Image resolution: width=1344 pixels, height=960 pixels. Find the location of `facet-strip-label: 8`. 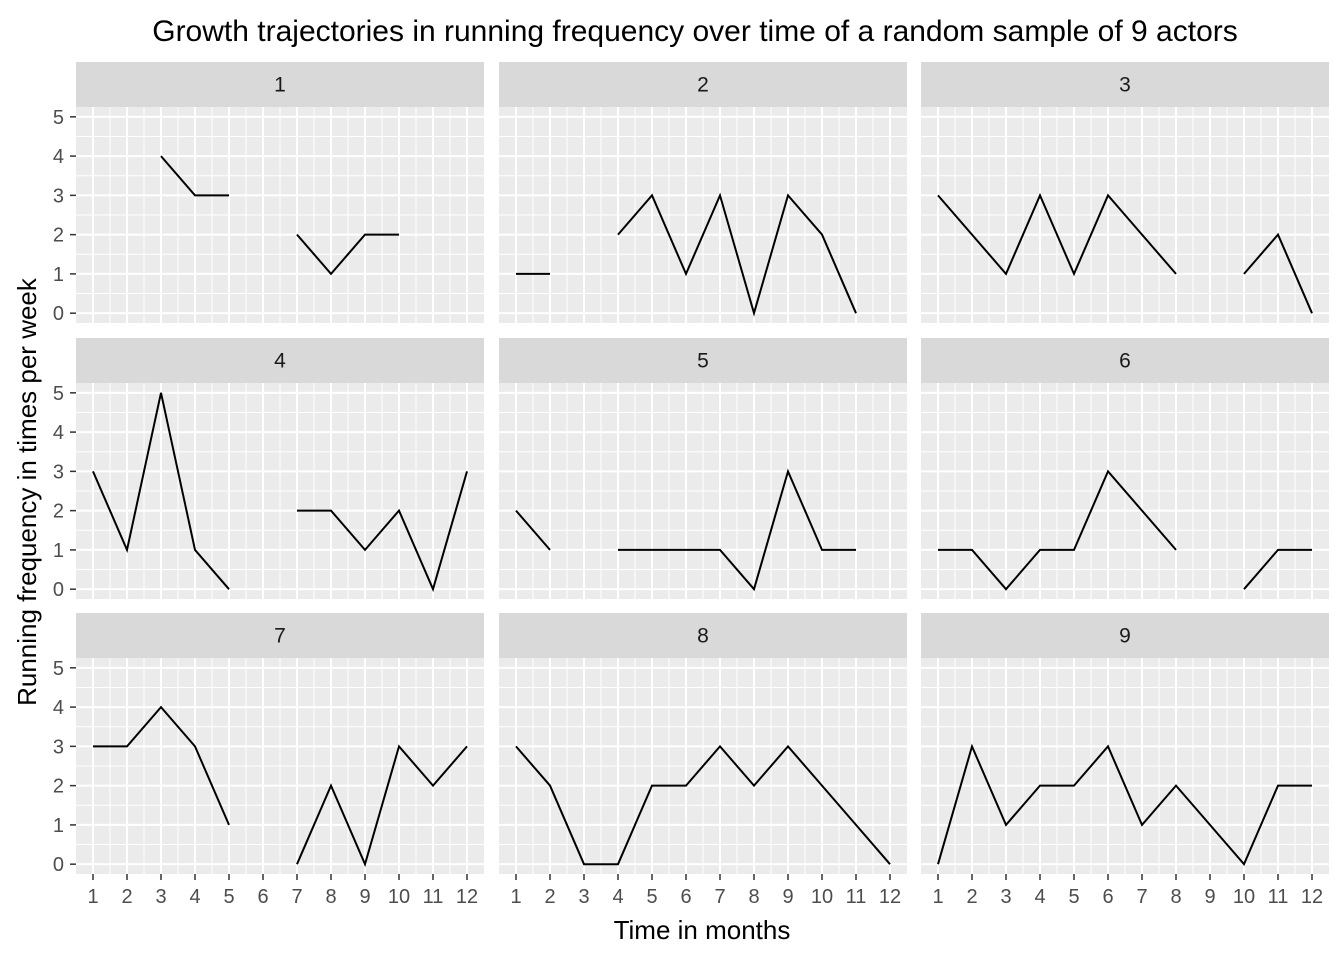

facet-strip-label: 8 is located at coordinates (703, 636).